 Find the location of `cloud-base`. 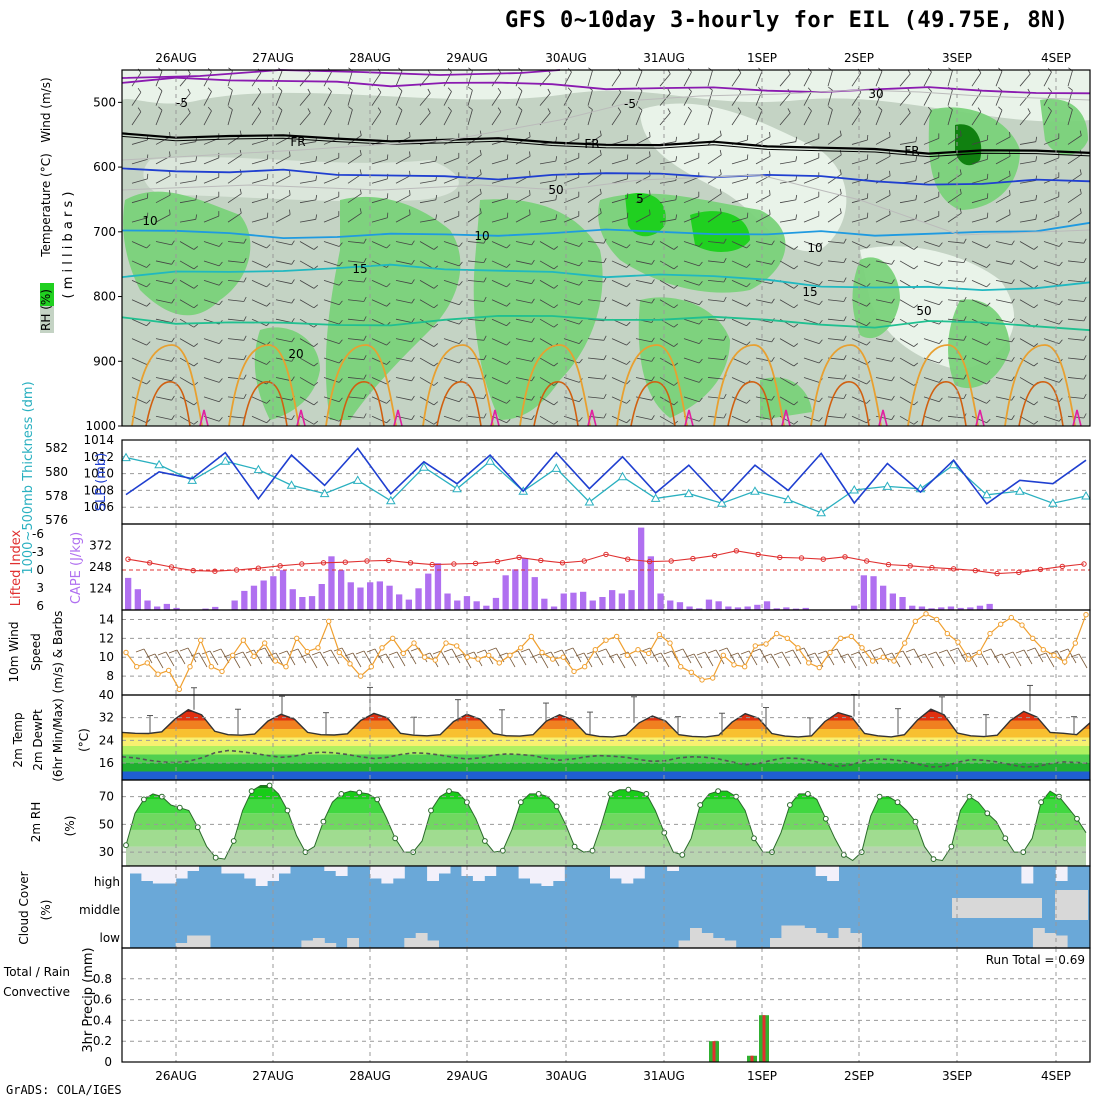

cloud-base is located at coordinates (610, 907).